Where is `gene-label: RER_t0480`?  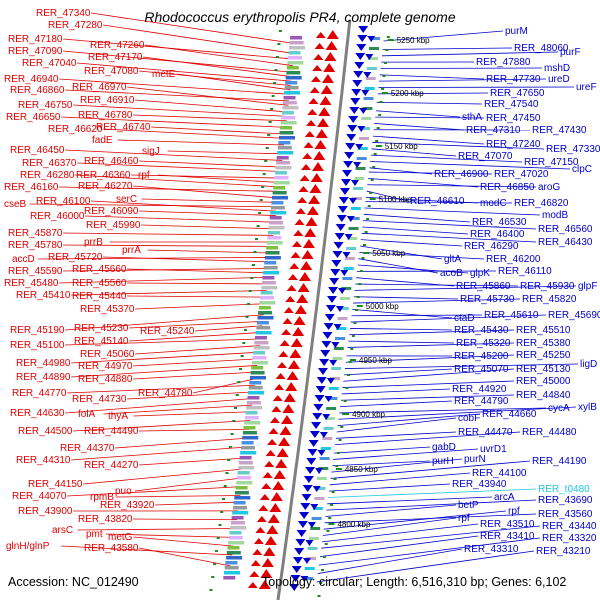 gene-label: RER_t0480 is located at coordinates (564, 489).